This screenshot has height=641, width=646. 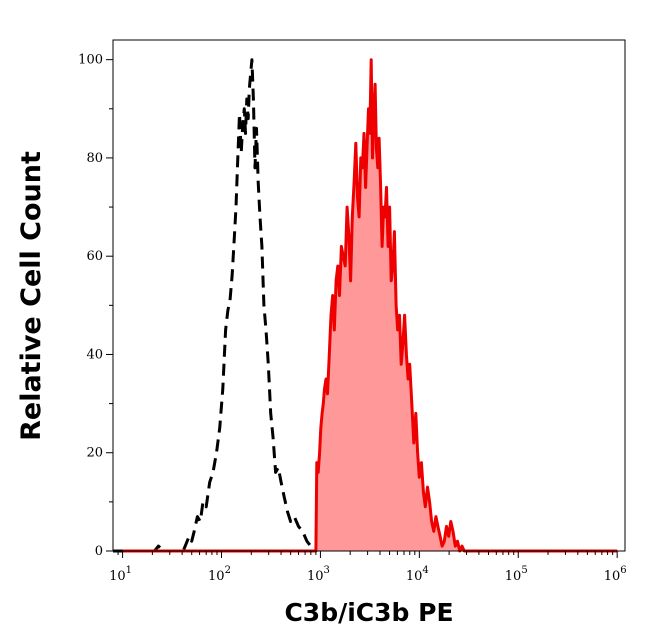 What do you see at coordinates (368, 612) in the screenshot?
I see `x-axis-title: C3b/iC3b PE` at bounding box center [368, 612].